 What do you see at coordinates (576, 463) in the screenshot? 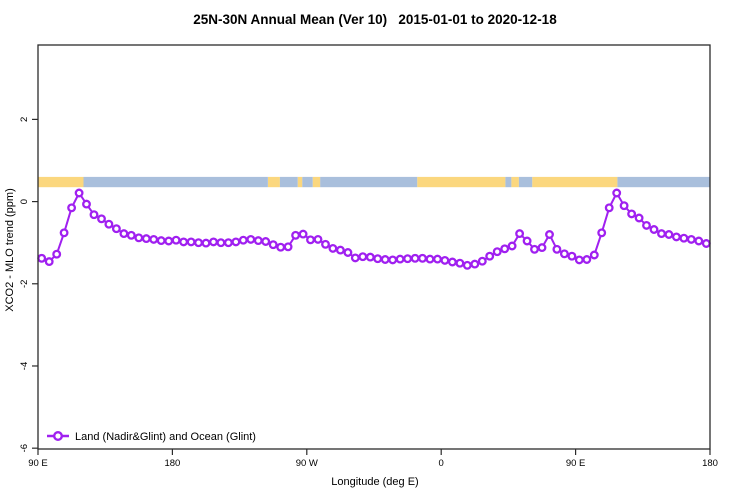
I see `x-tick-label: 90 E` at bounding box center [576, 463].